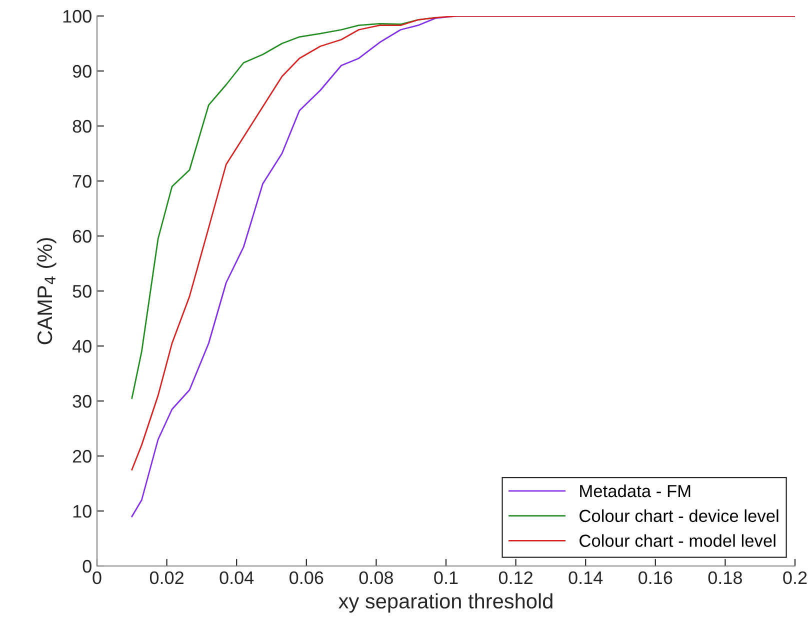 The height and width of the screenshot is (631, 812). Describe the element at coordinates (97, 577) in the screenshot. I see `x-tick-label: 0` at that location.